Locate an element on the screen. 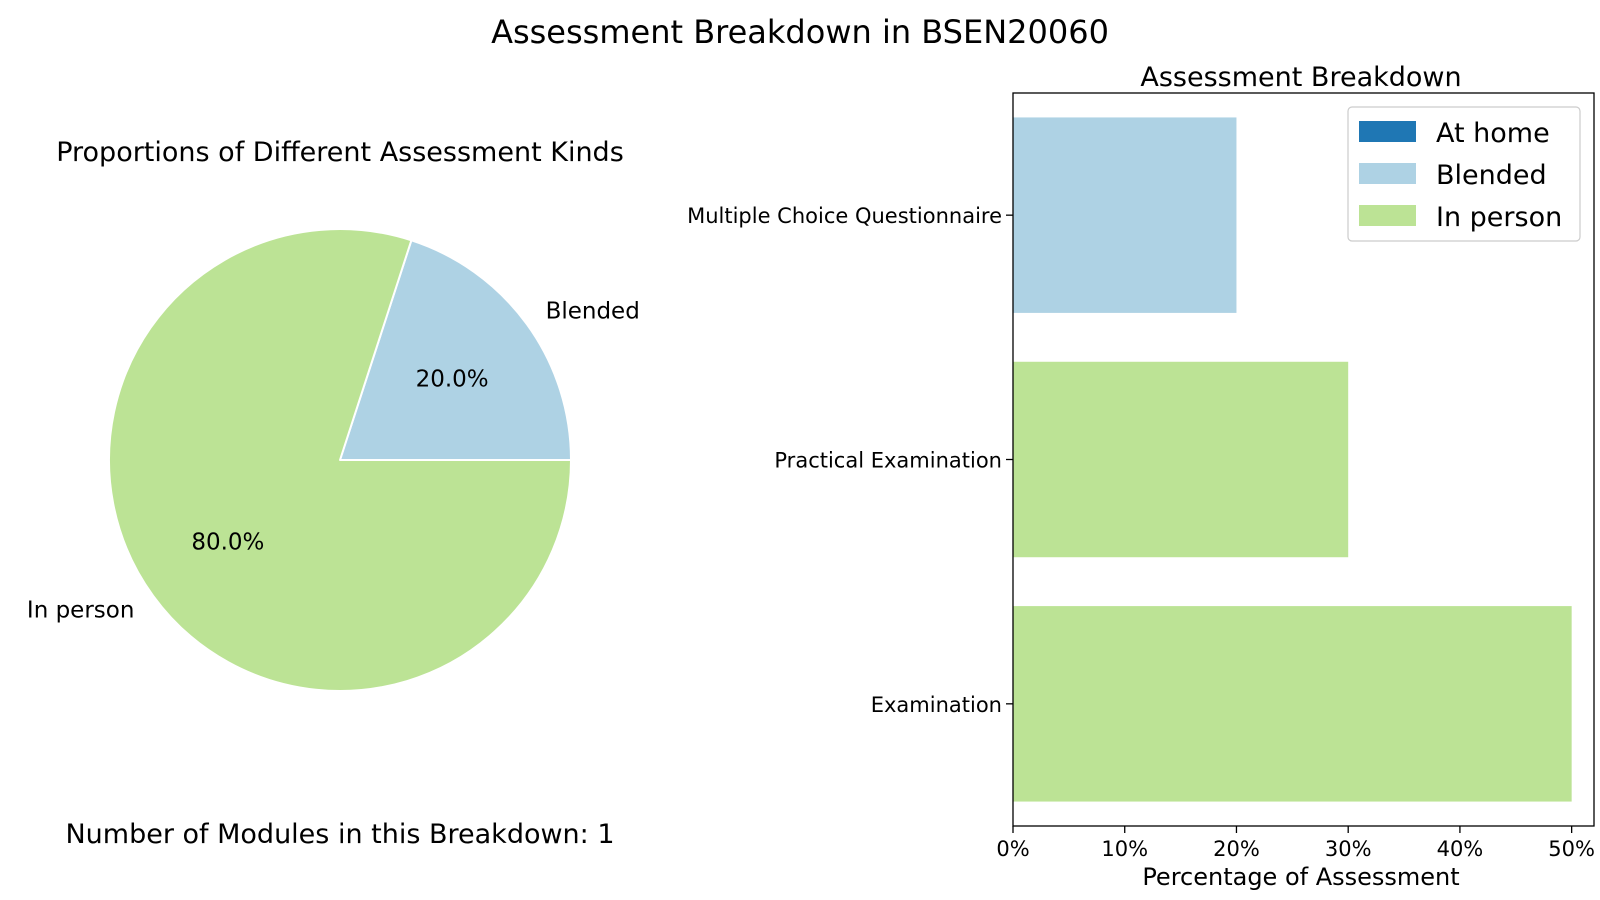 The width and height of the screenshot is (1600, 900). legend-swatch-at-home is located at coordinates (1387, 131).